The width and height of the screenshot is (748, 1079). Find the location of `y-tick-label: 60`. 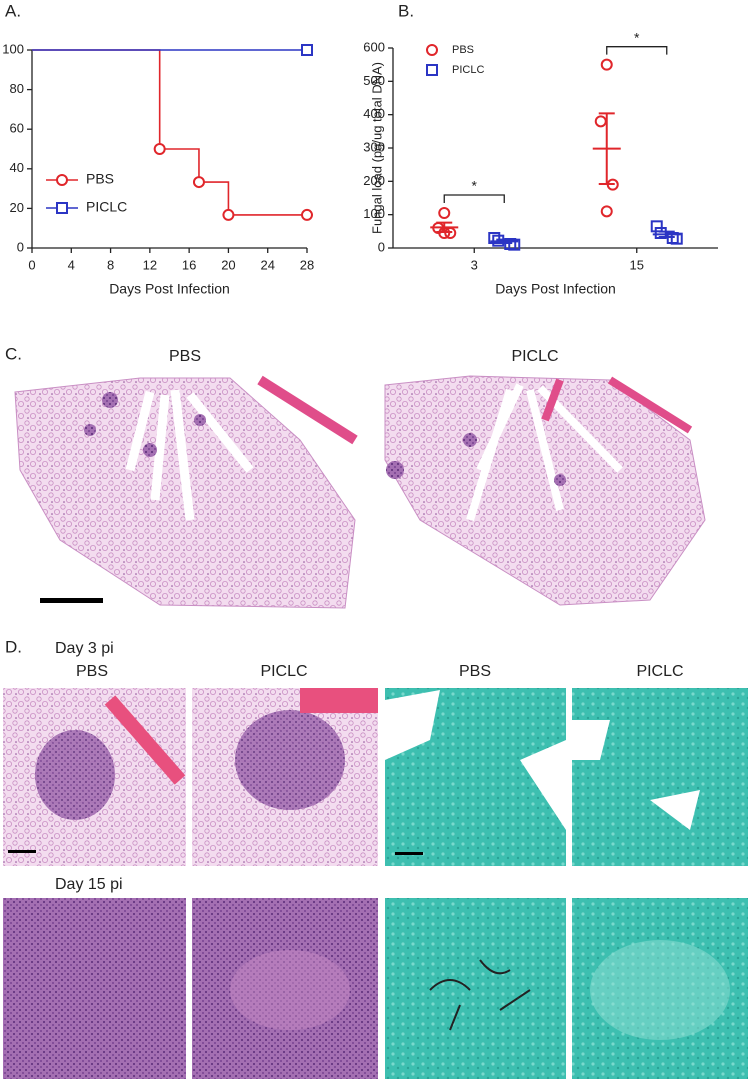

y-tick-label: 60 is located at coordinates (17, 128).